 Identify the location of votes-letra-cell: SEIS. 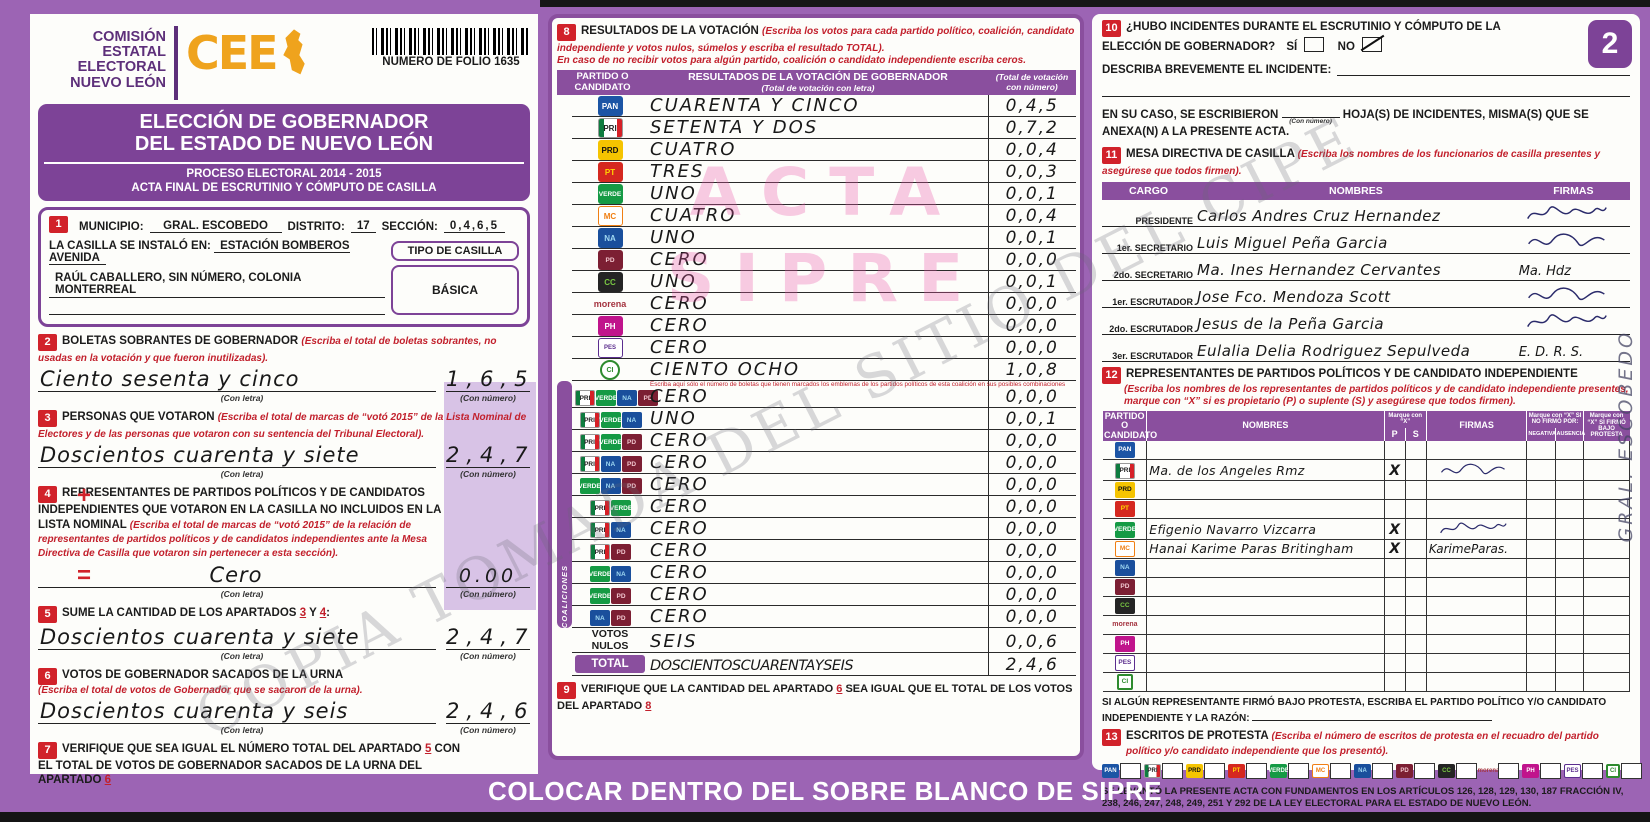
(818, 640).